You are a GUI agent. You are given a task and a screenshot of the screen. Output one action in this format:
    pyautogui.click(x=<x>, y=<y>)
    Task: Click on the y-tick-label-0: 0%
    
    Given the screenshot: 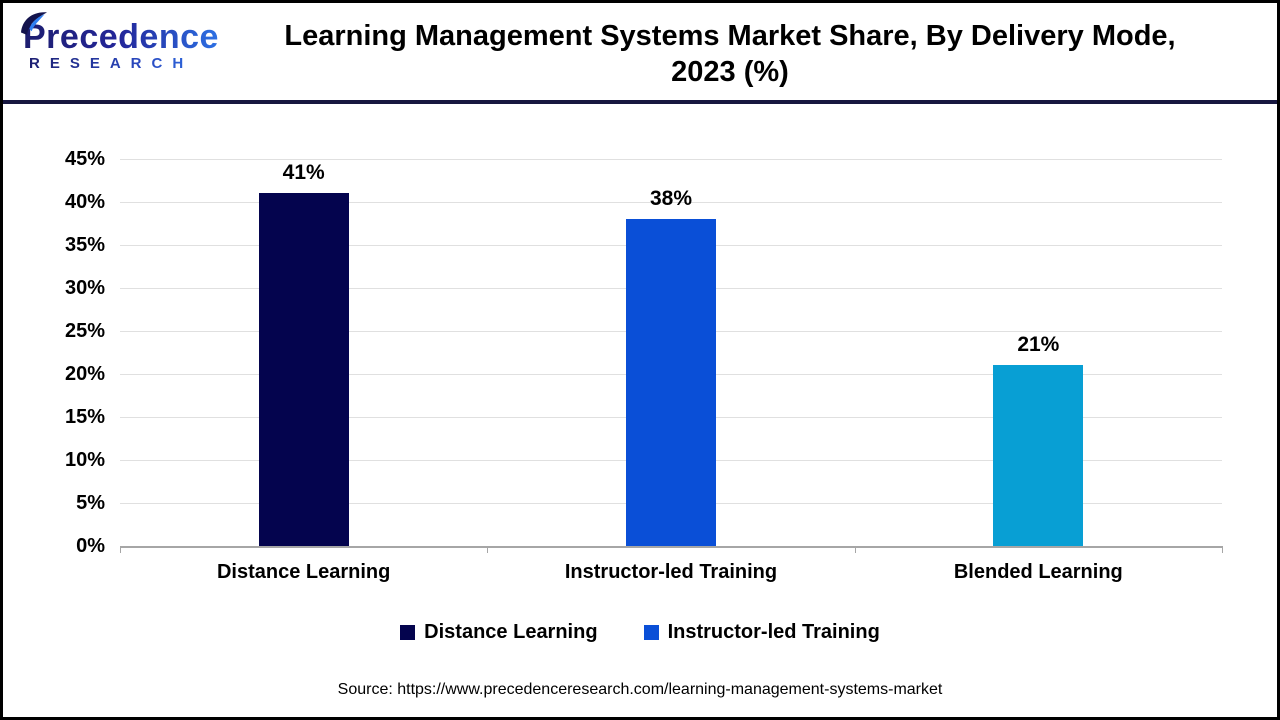 What is the action you would take?
    pyautogui.click(x=90, y=546)
    